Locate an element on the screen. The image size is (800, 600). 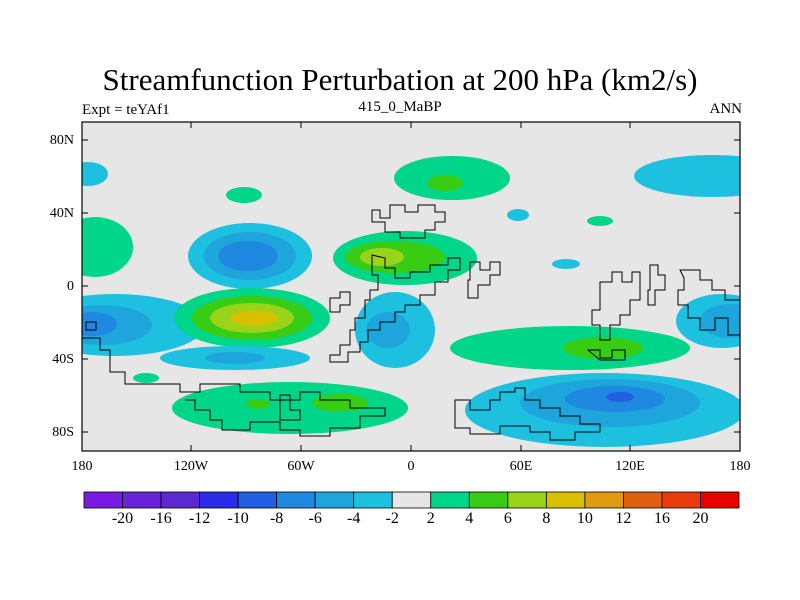
colorbar-tick-label: 8 is located at coordinates (546, 518).